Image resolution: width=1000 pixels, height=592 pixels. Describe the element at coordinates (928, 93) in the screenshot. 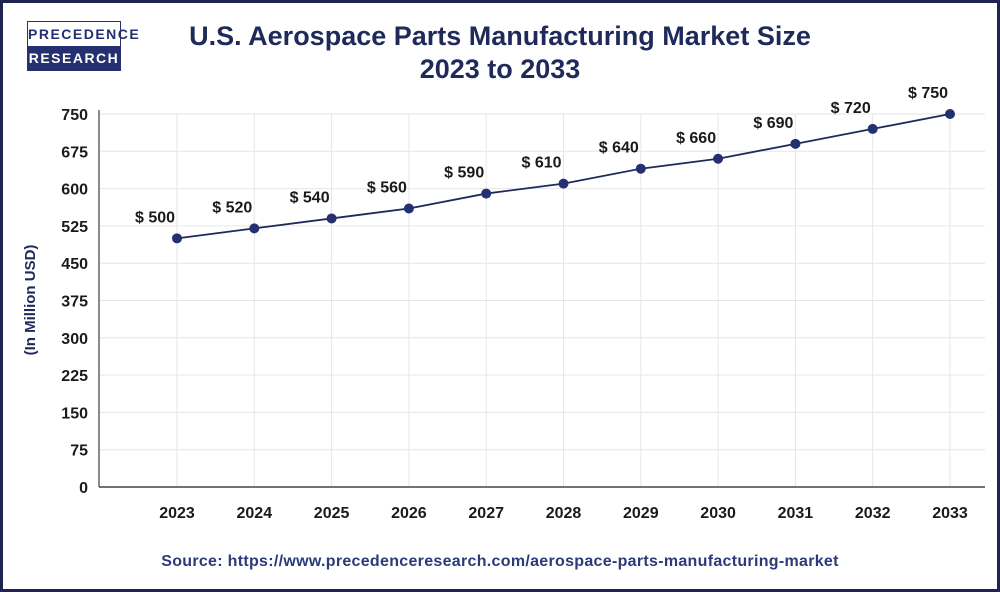

I see `data-label: $ 750` at that location.